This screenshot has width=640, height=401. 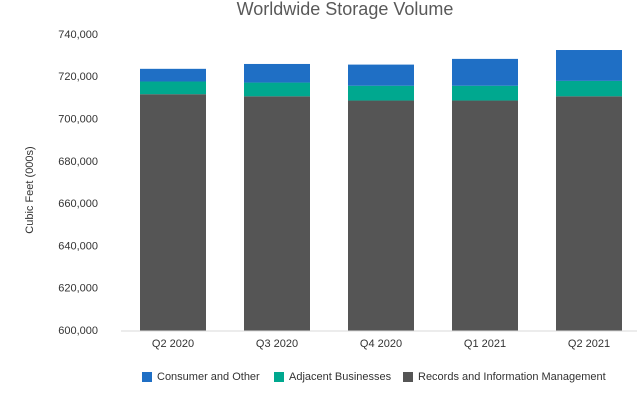 What do you see at coordinates (208, 377) in the screenshot?
I see `legend-label: Consumer and Other` at bounding box center [208, 377].